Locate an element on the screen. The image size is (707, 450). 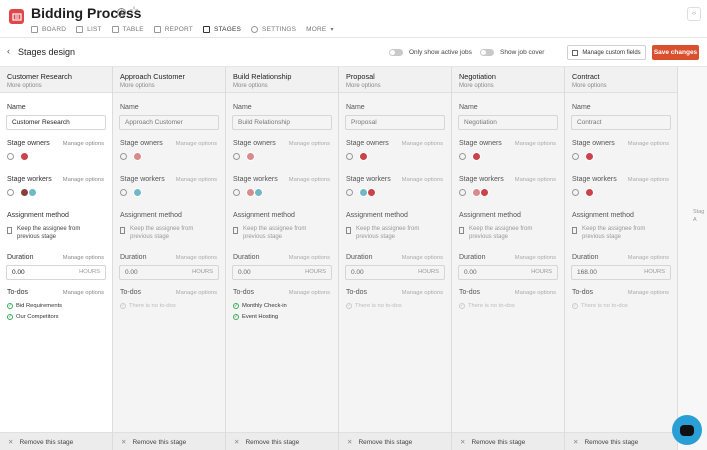
stage-header: Negotiation More options is located at coordinates (508, 80).